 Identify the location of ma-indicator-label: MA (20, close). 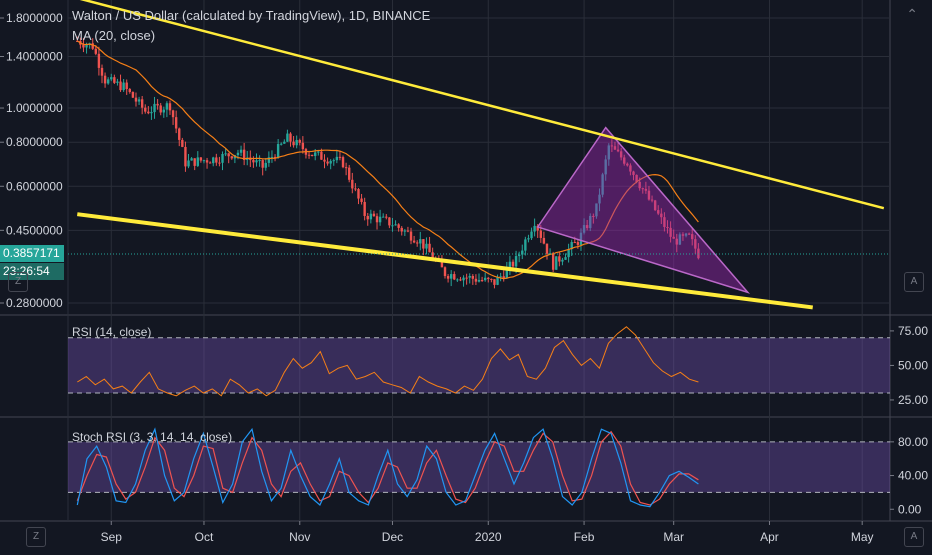
(114, 35).